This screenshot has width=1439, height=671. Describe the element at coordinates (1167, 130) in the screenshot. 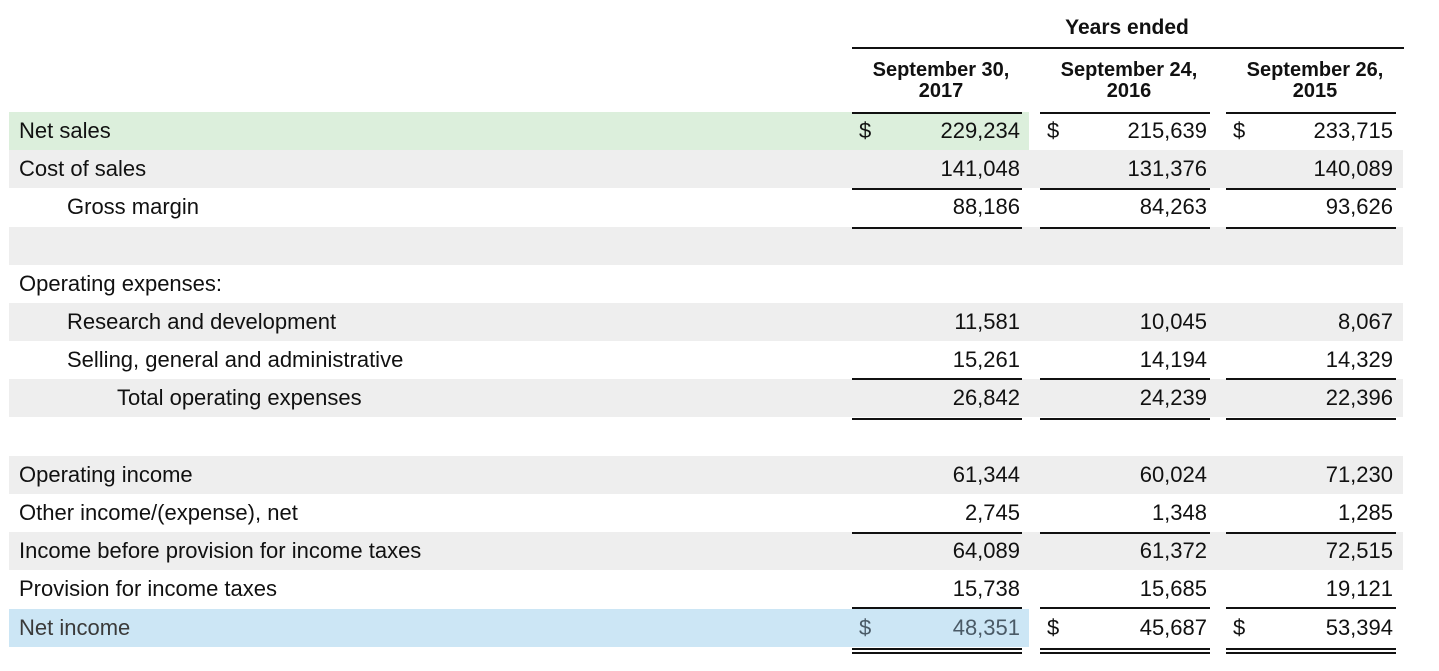

I see `value-cell: 215,639` at that location.